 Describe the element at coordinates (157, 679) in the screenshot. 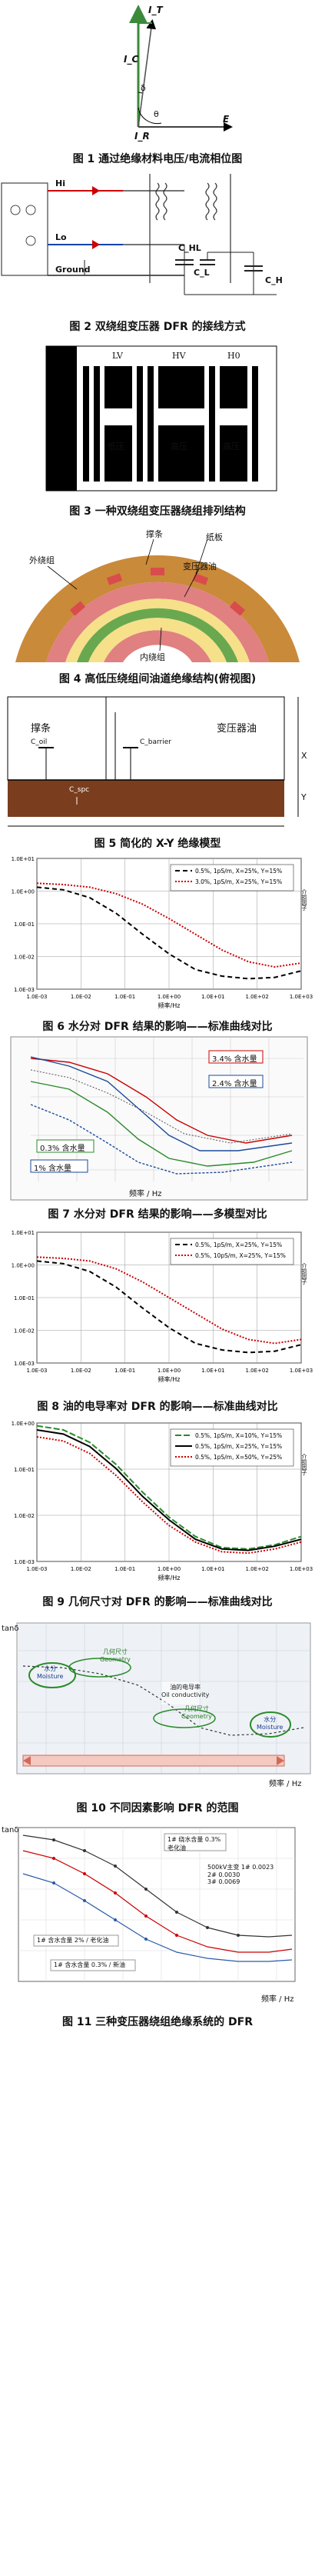

I see `caption-fig4: 图 4 高低压绕组间油道绝缘结构(俯视图)` at that location.